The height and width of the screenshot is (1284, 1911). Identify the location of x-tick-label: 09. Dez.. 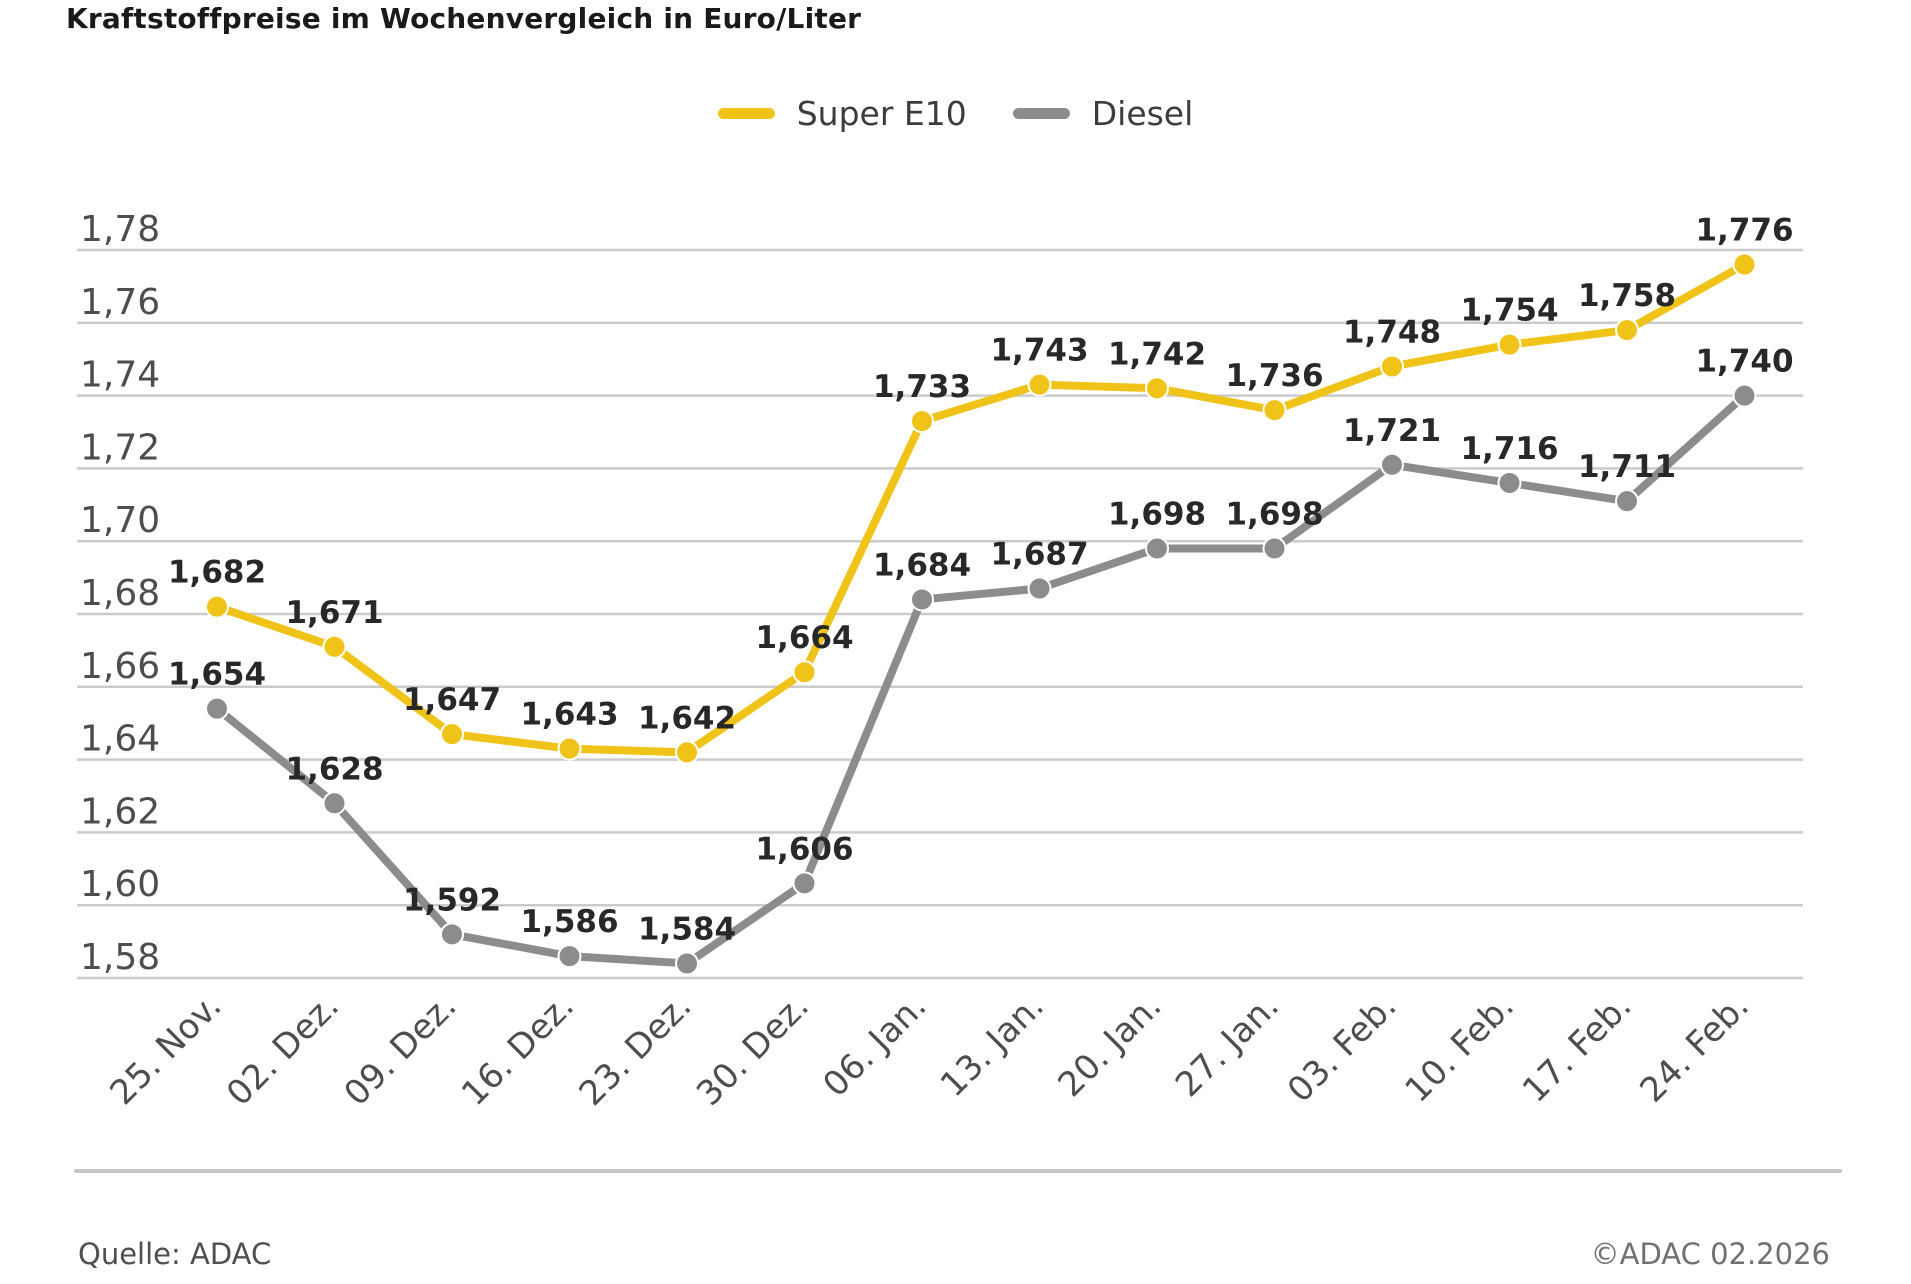
(401, 1050).